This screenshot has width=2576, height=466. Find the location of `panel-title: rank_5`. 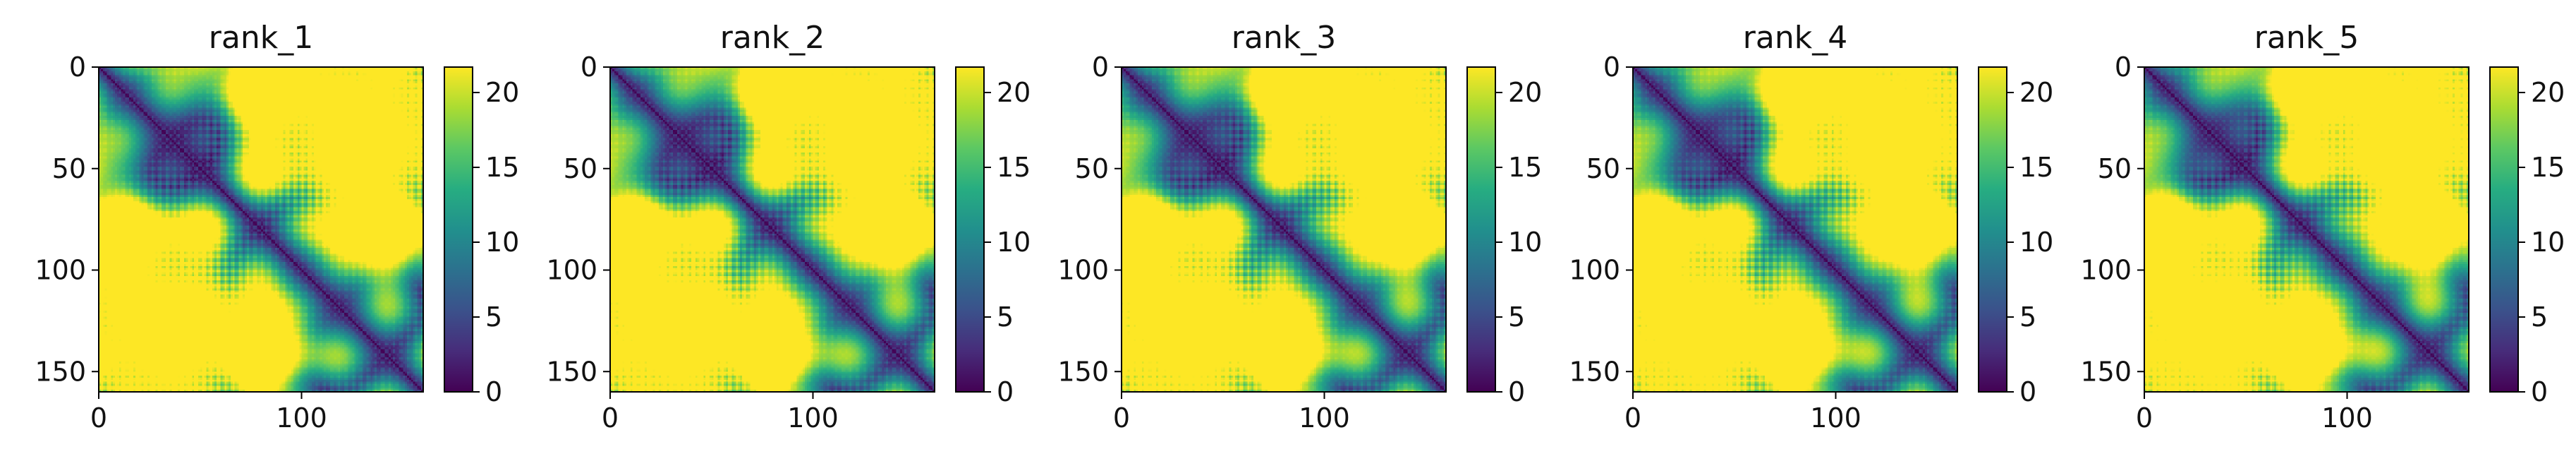

panel-title: rank_5 is located at coordinates (2306, 38).